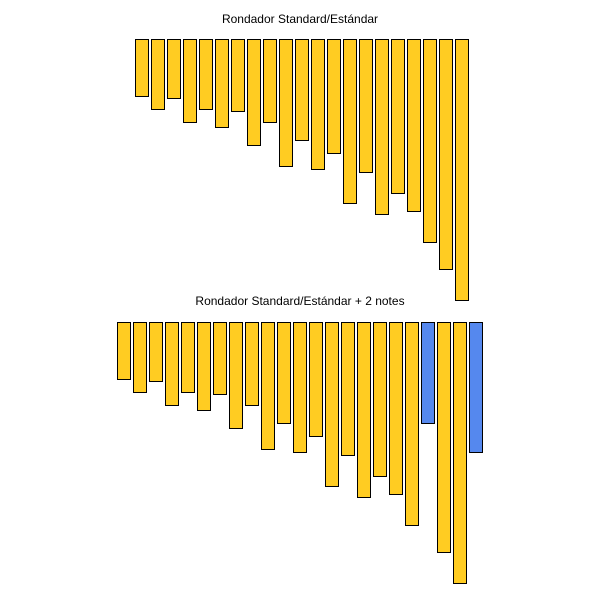 This screenshot has height=600, width=600. Describe the element at coordinates (300, 301) in the screenshot. I see `diagram-title-extended: Rondador Standard/Estándar + 2 notes` at that location.